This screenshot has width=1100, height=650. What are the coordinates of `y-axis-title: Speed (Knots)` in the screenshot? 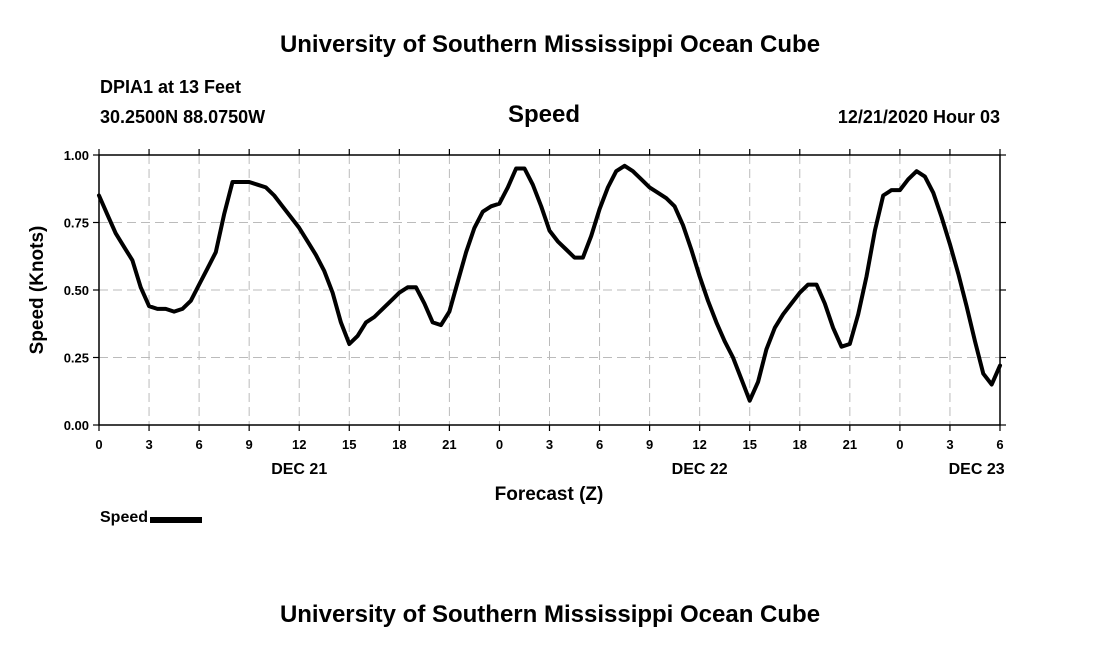 It's located at (37, 290).